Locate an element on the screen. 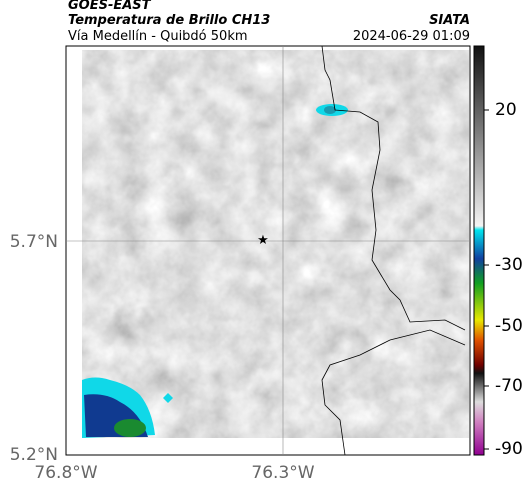 The image size is (526, 491). colorbar-label: -50 is located at coordinates (509, 326).